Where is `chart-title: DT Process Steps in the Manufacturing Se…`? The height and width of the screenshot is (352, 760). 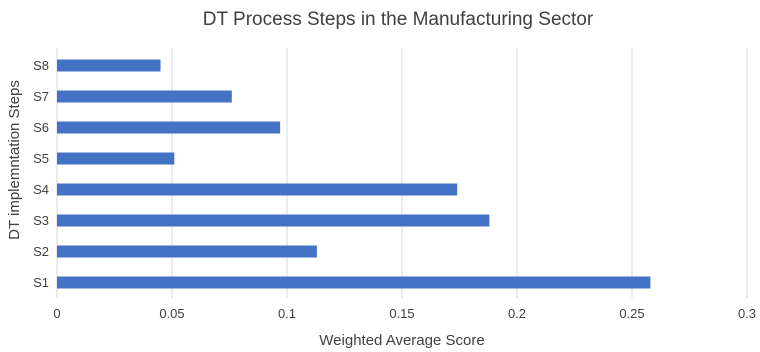 chart-title: DT Process Steps in the Manufacturing Se… is located at coordinates (398, 19).